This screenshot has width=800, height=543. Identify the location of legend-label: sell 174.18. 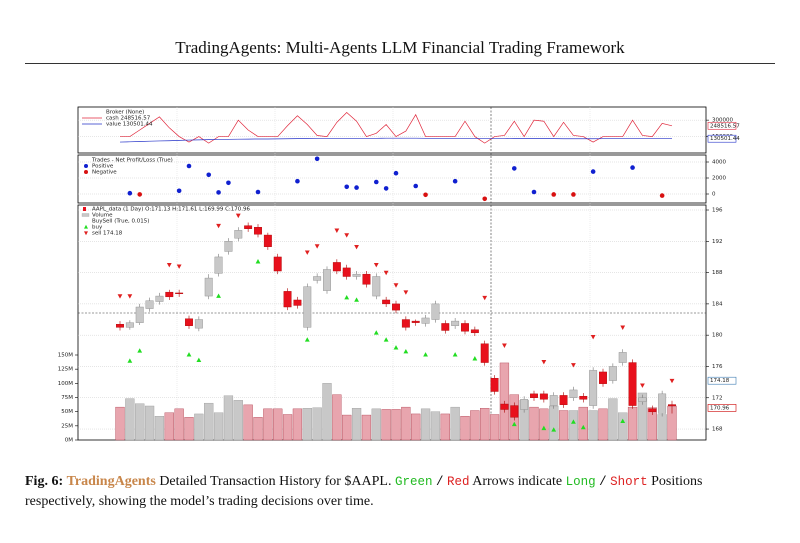
(107, 234).